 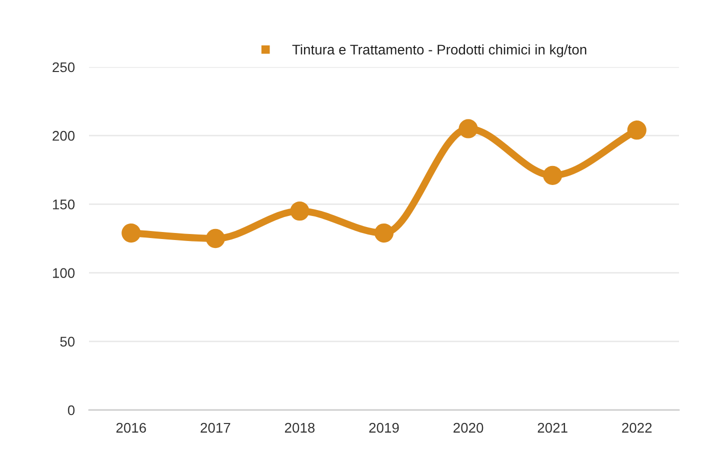 I want to click on y-tick-label: 150, so click(x=64, y=205).